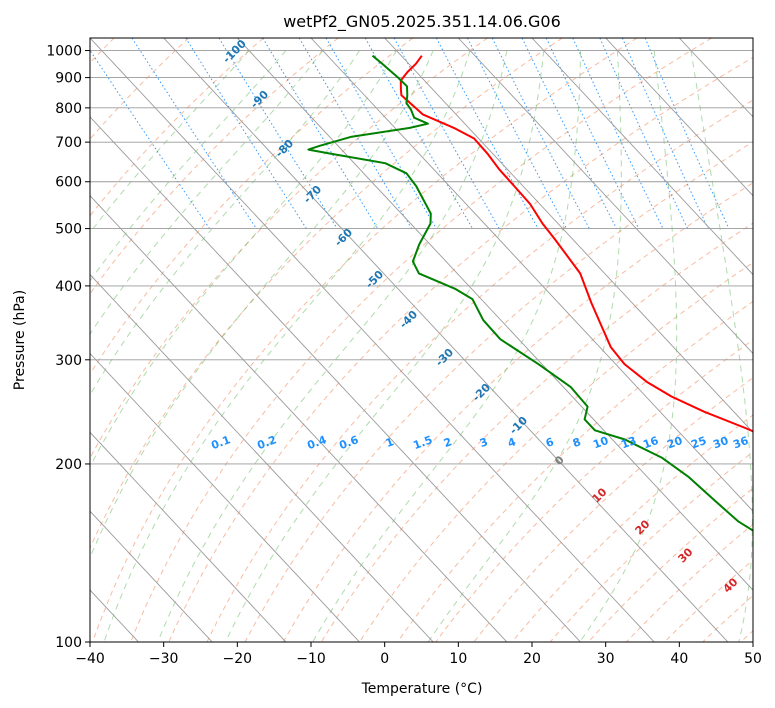 Image resolution: width=775 pixels, height=708 pixels. What do you see at coordinates (234, 51) in the screenshot?
I see `adiabat-label: -100` at bounding box center [234, 51].